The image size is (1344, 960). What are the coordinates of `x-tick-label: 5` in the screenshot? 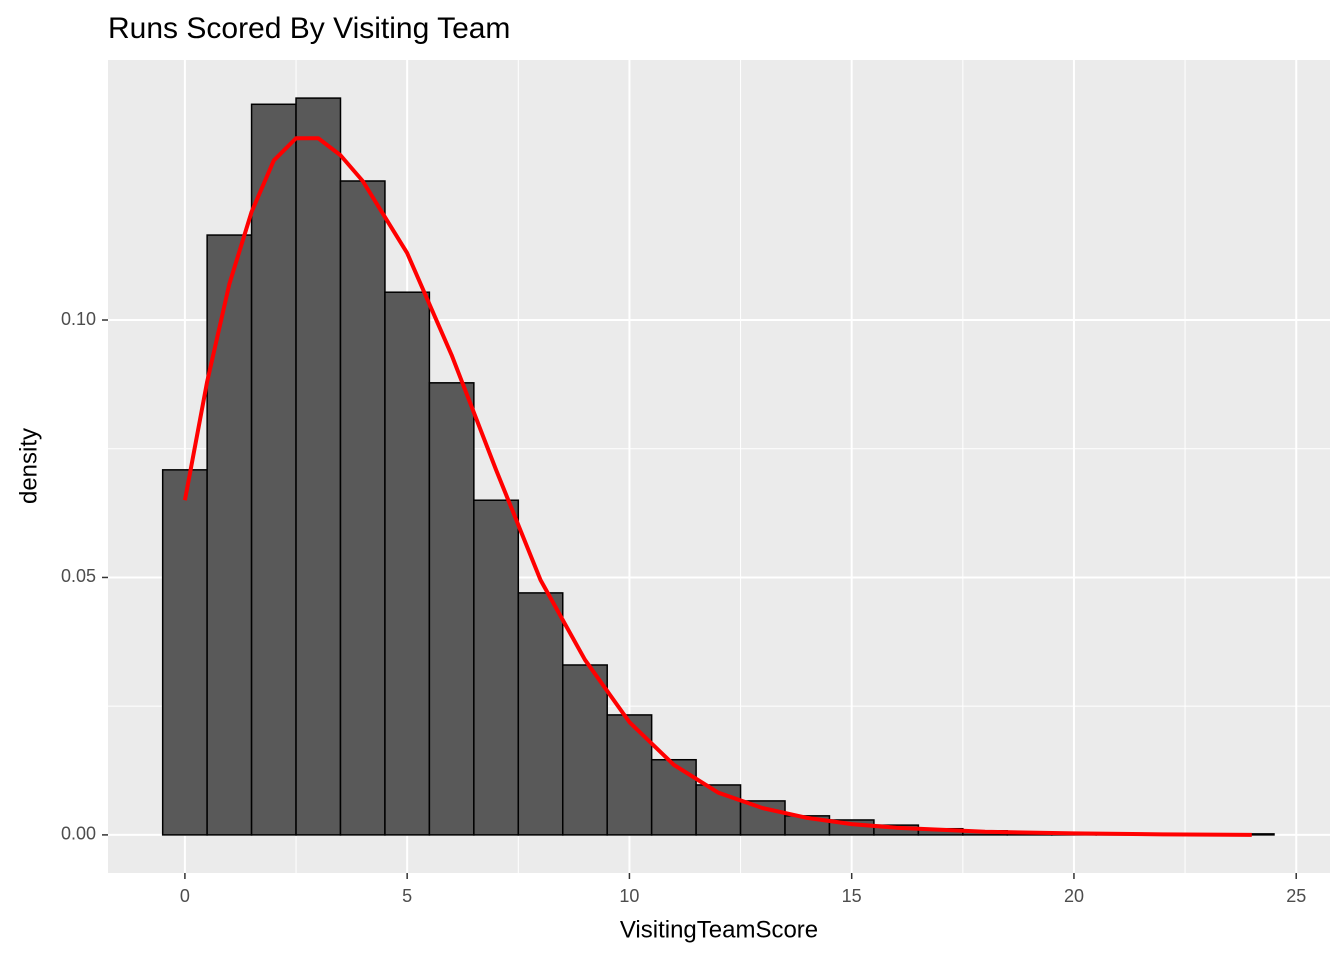 It's located at (407, 896).